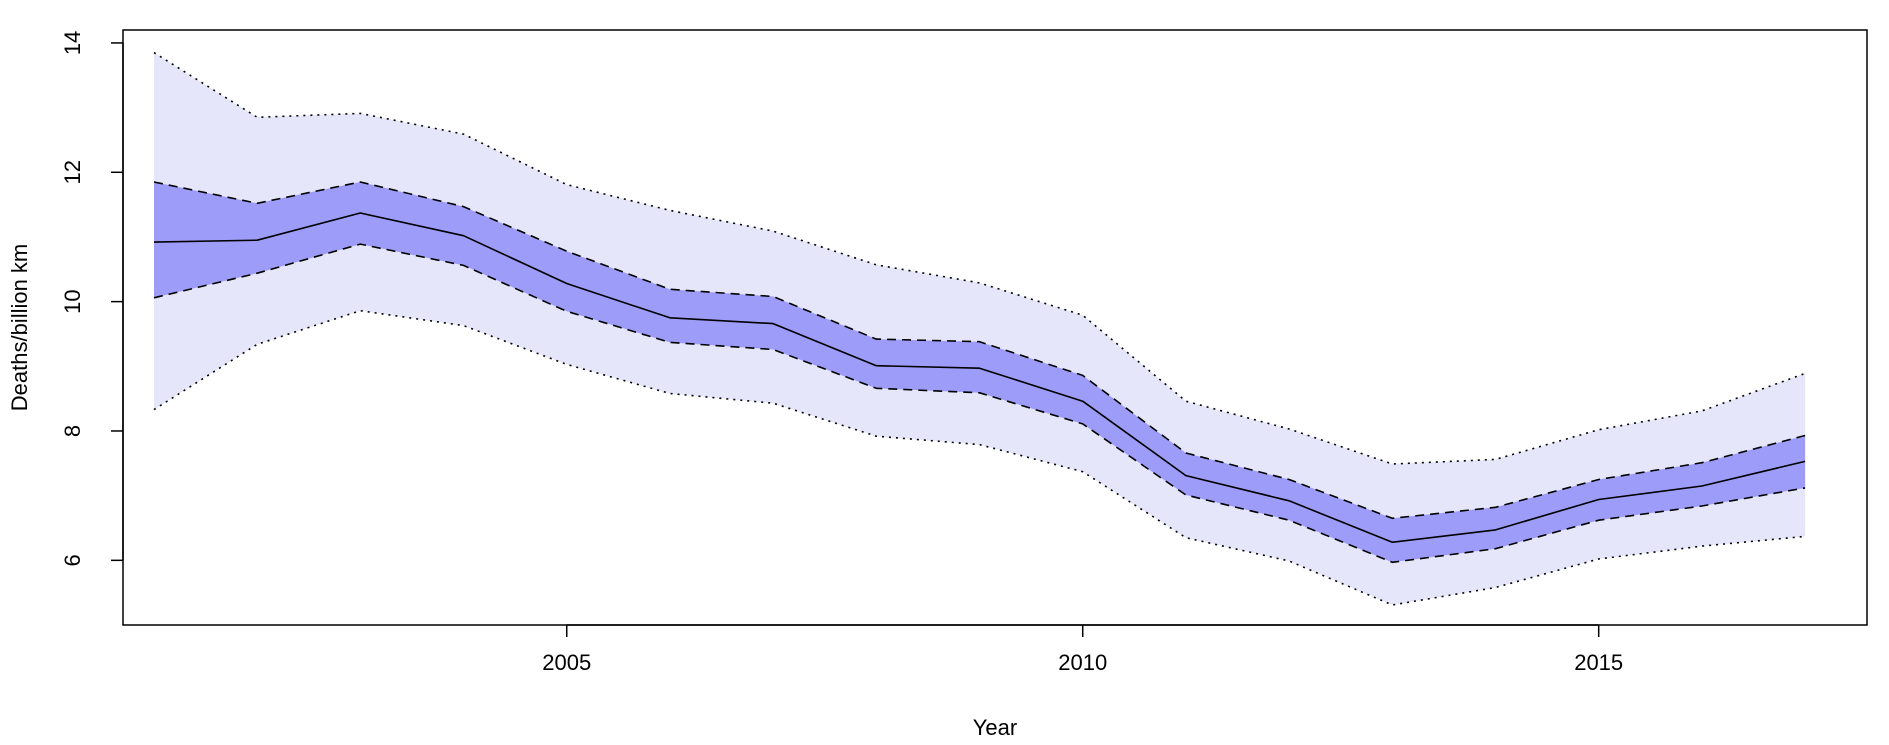 This screenshot has width=1889, height=745. I want to click on y-axis: 6 8 10 12 14, so click(92, 298).